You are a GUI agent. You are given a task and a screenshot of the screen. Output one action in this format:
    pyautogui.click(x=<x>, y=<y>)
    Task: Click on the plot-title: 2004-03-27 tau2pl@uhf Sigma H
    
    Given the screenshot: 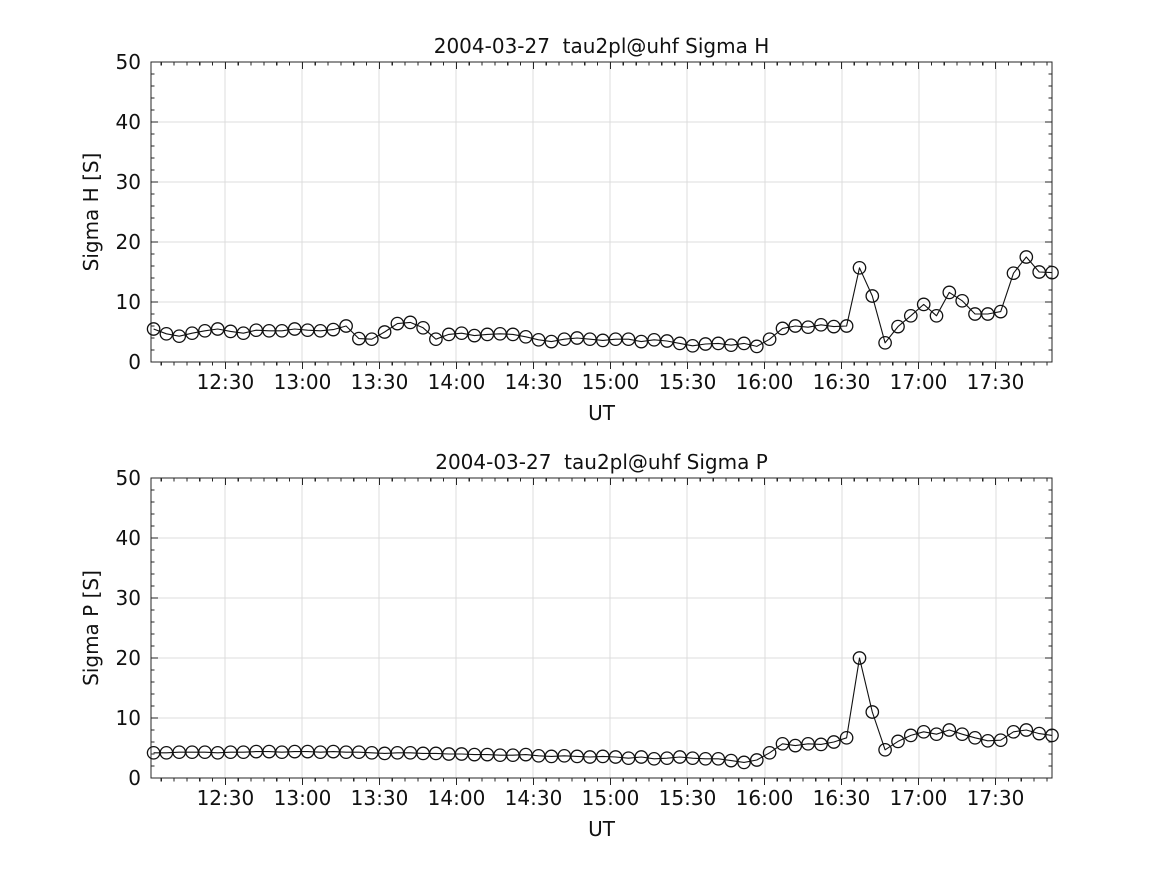 What is the action you would take?
    pyautogui.click(x=602, y=46)
    